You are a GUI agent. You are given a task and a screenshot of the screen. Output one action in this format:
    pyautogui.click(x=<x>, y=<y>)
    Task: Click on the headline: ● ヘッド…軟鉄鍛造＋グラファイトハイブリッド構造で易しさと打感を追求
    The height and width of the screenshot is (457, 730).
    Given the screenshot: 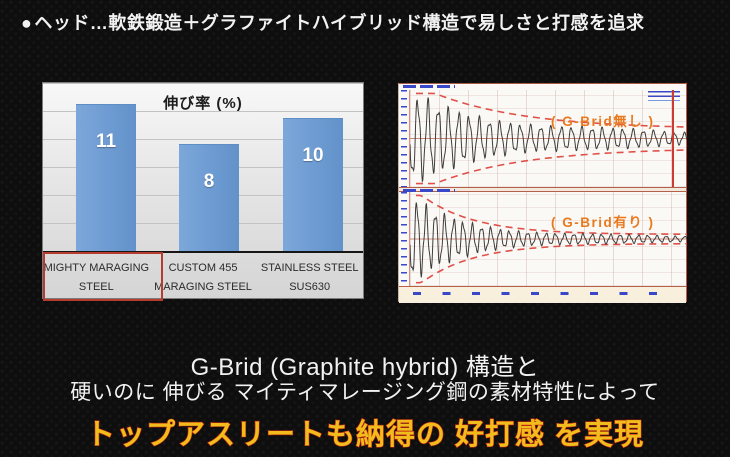 What is the action you would take?
    pyautogui.click(x=333, y=22)
    